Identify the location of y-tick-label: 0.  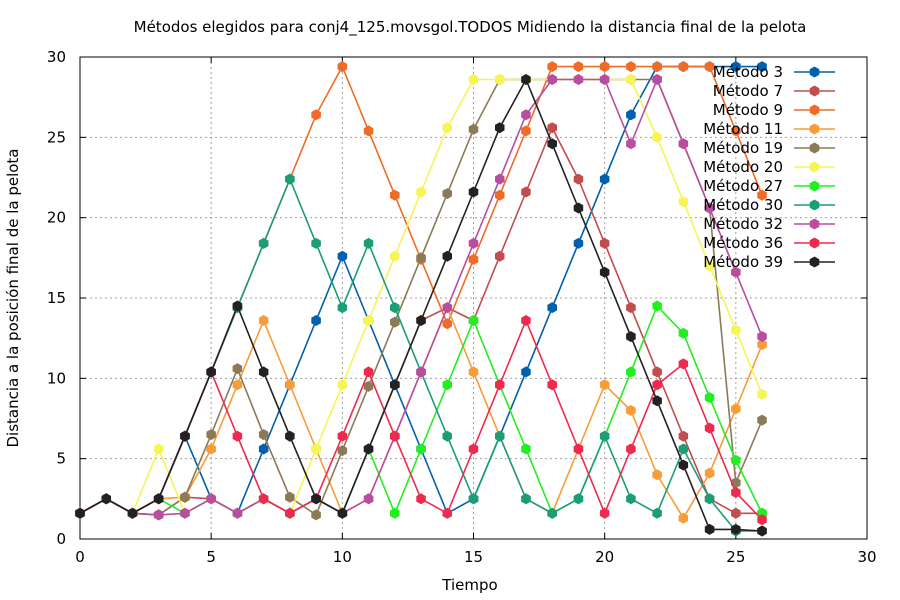
(61, 539).